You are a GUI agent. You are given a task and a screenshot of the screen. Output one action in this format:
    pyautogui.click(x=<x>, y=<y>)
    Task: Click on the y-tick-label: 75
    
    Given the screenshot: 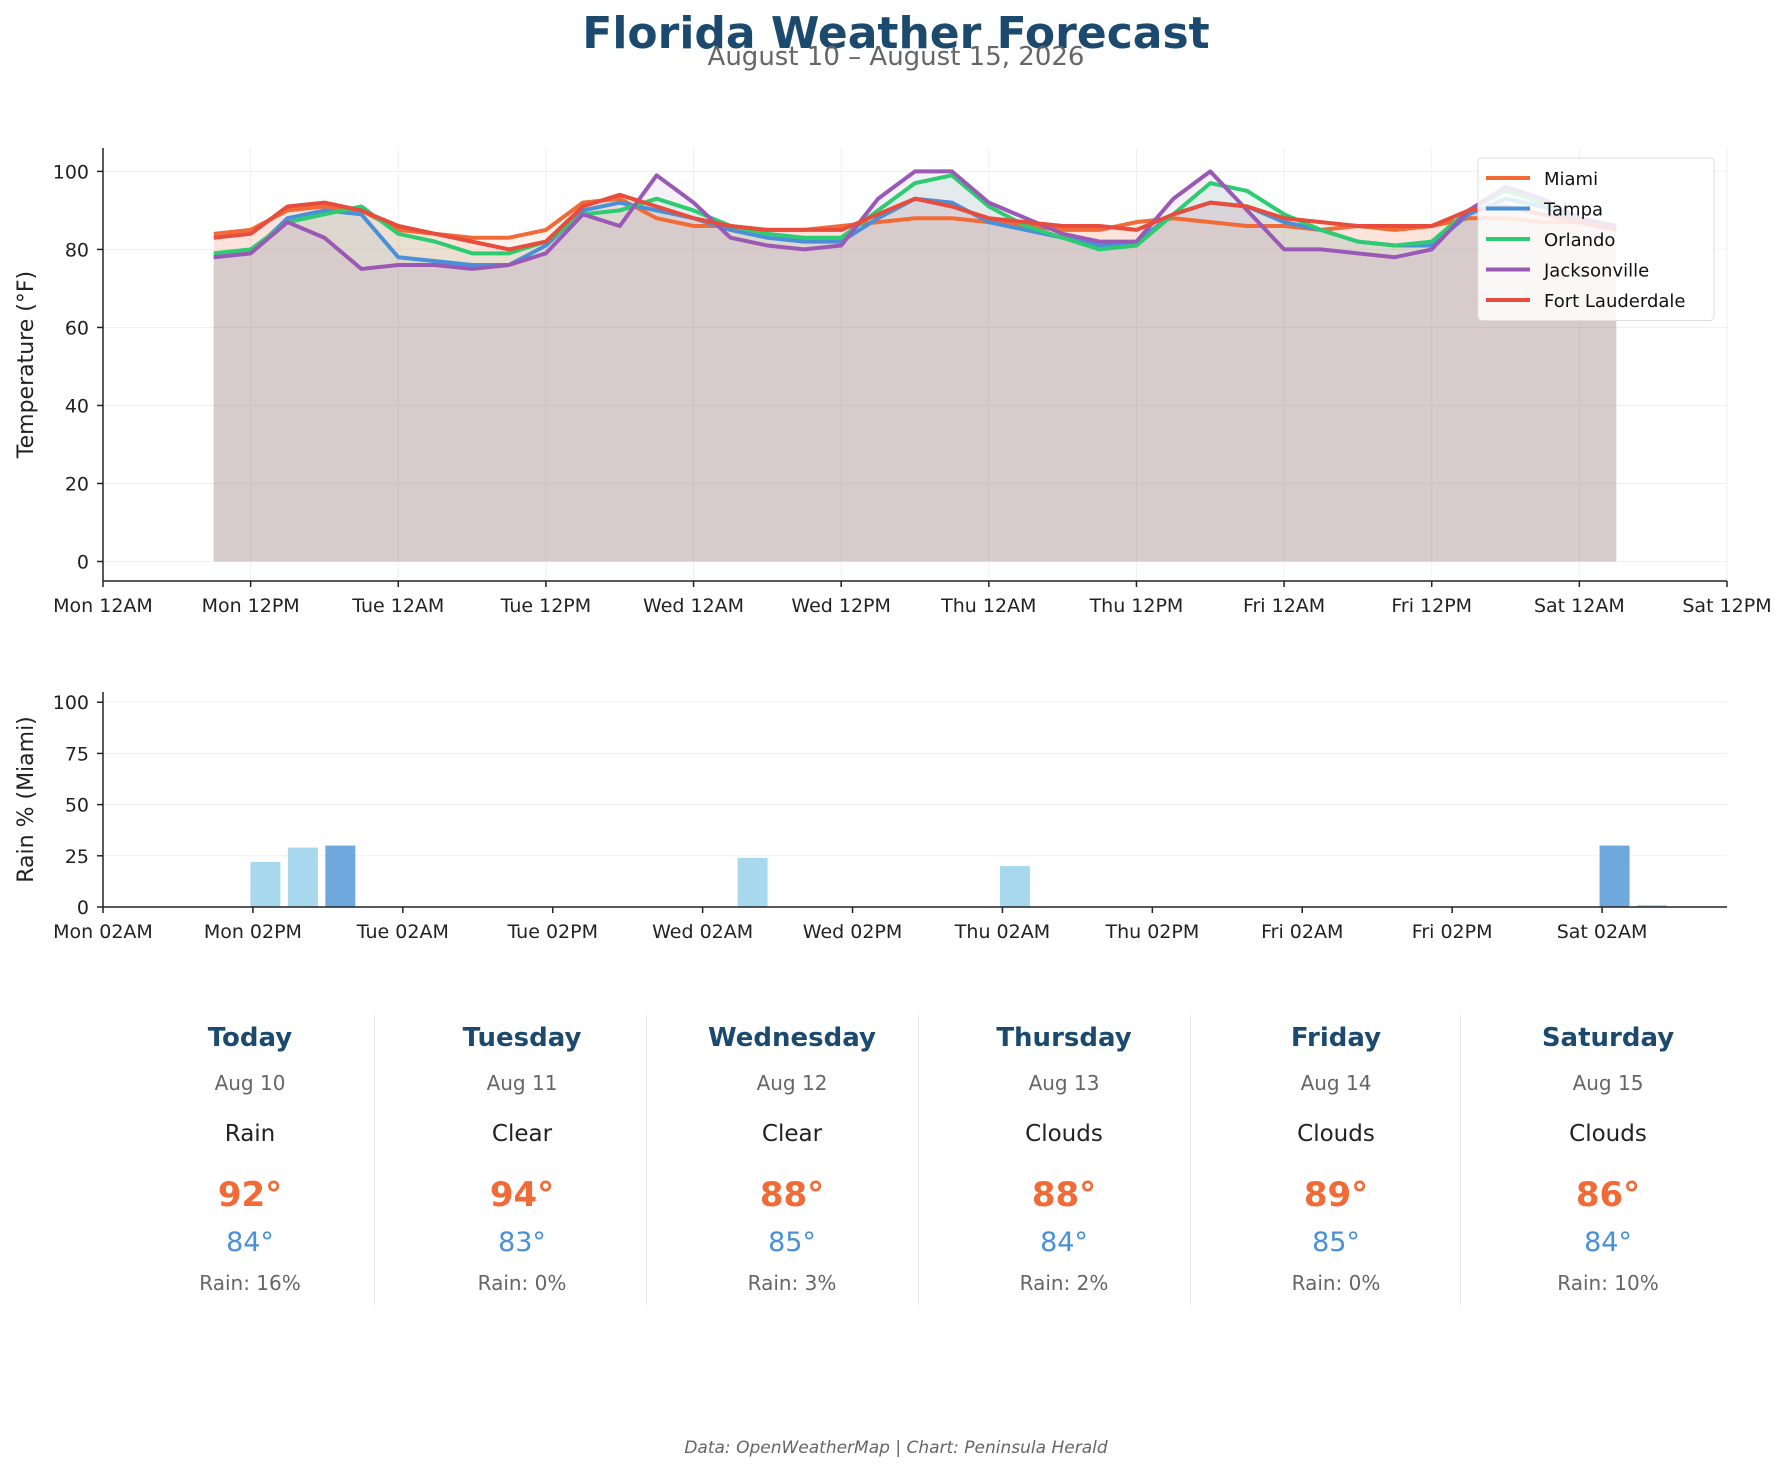 What is the action you would take?
    pyautogui.click(x=77, y=754)
    